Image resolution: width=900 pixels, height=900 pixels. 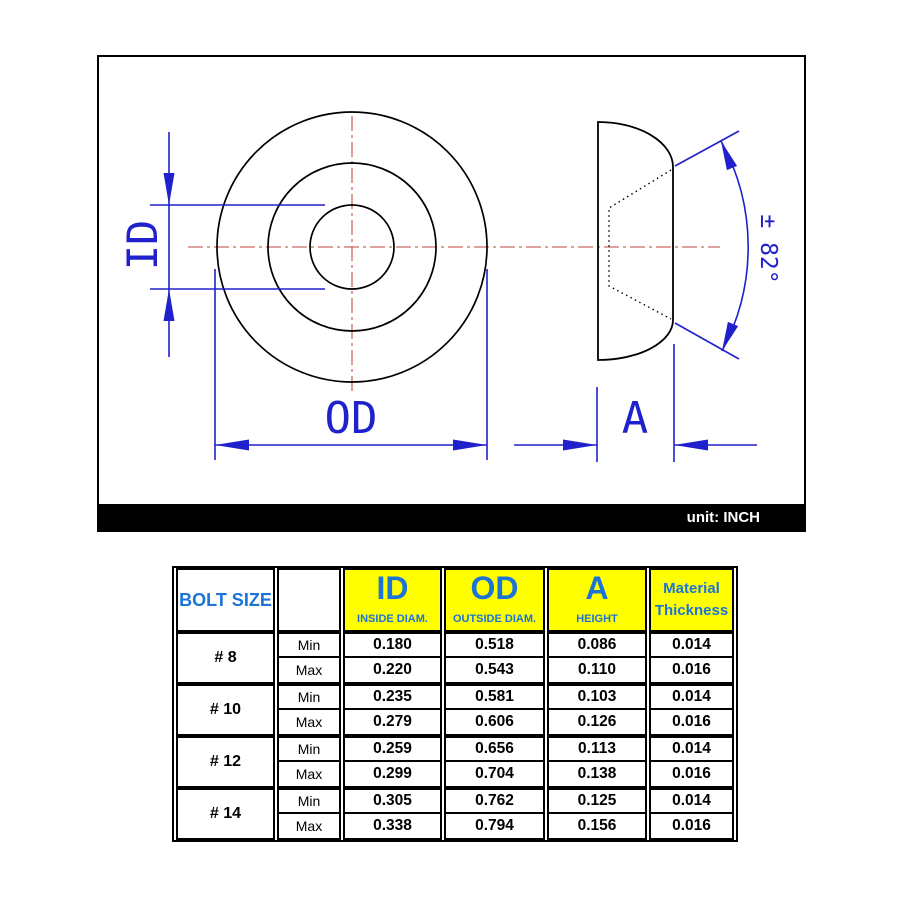 What do you see at coordinates (225, 658) in the screenshot?
I see `bolt-size-cell: # 8` at bounding box center [225, 658].